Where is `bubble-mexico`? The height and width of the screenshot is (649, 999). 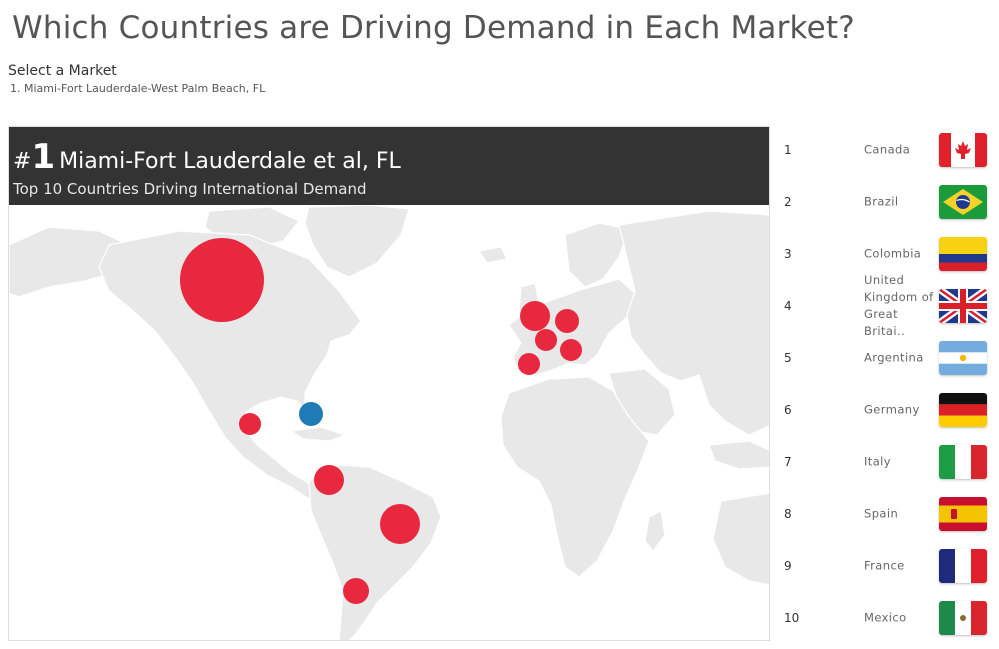
bubble-mexico is located at coordinates (250, 424).